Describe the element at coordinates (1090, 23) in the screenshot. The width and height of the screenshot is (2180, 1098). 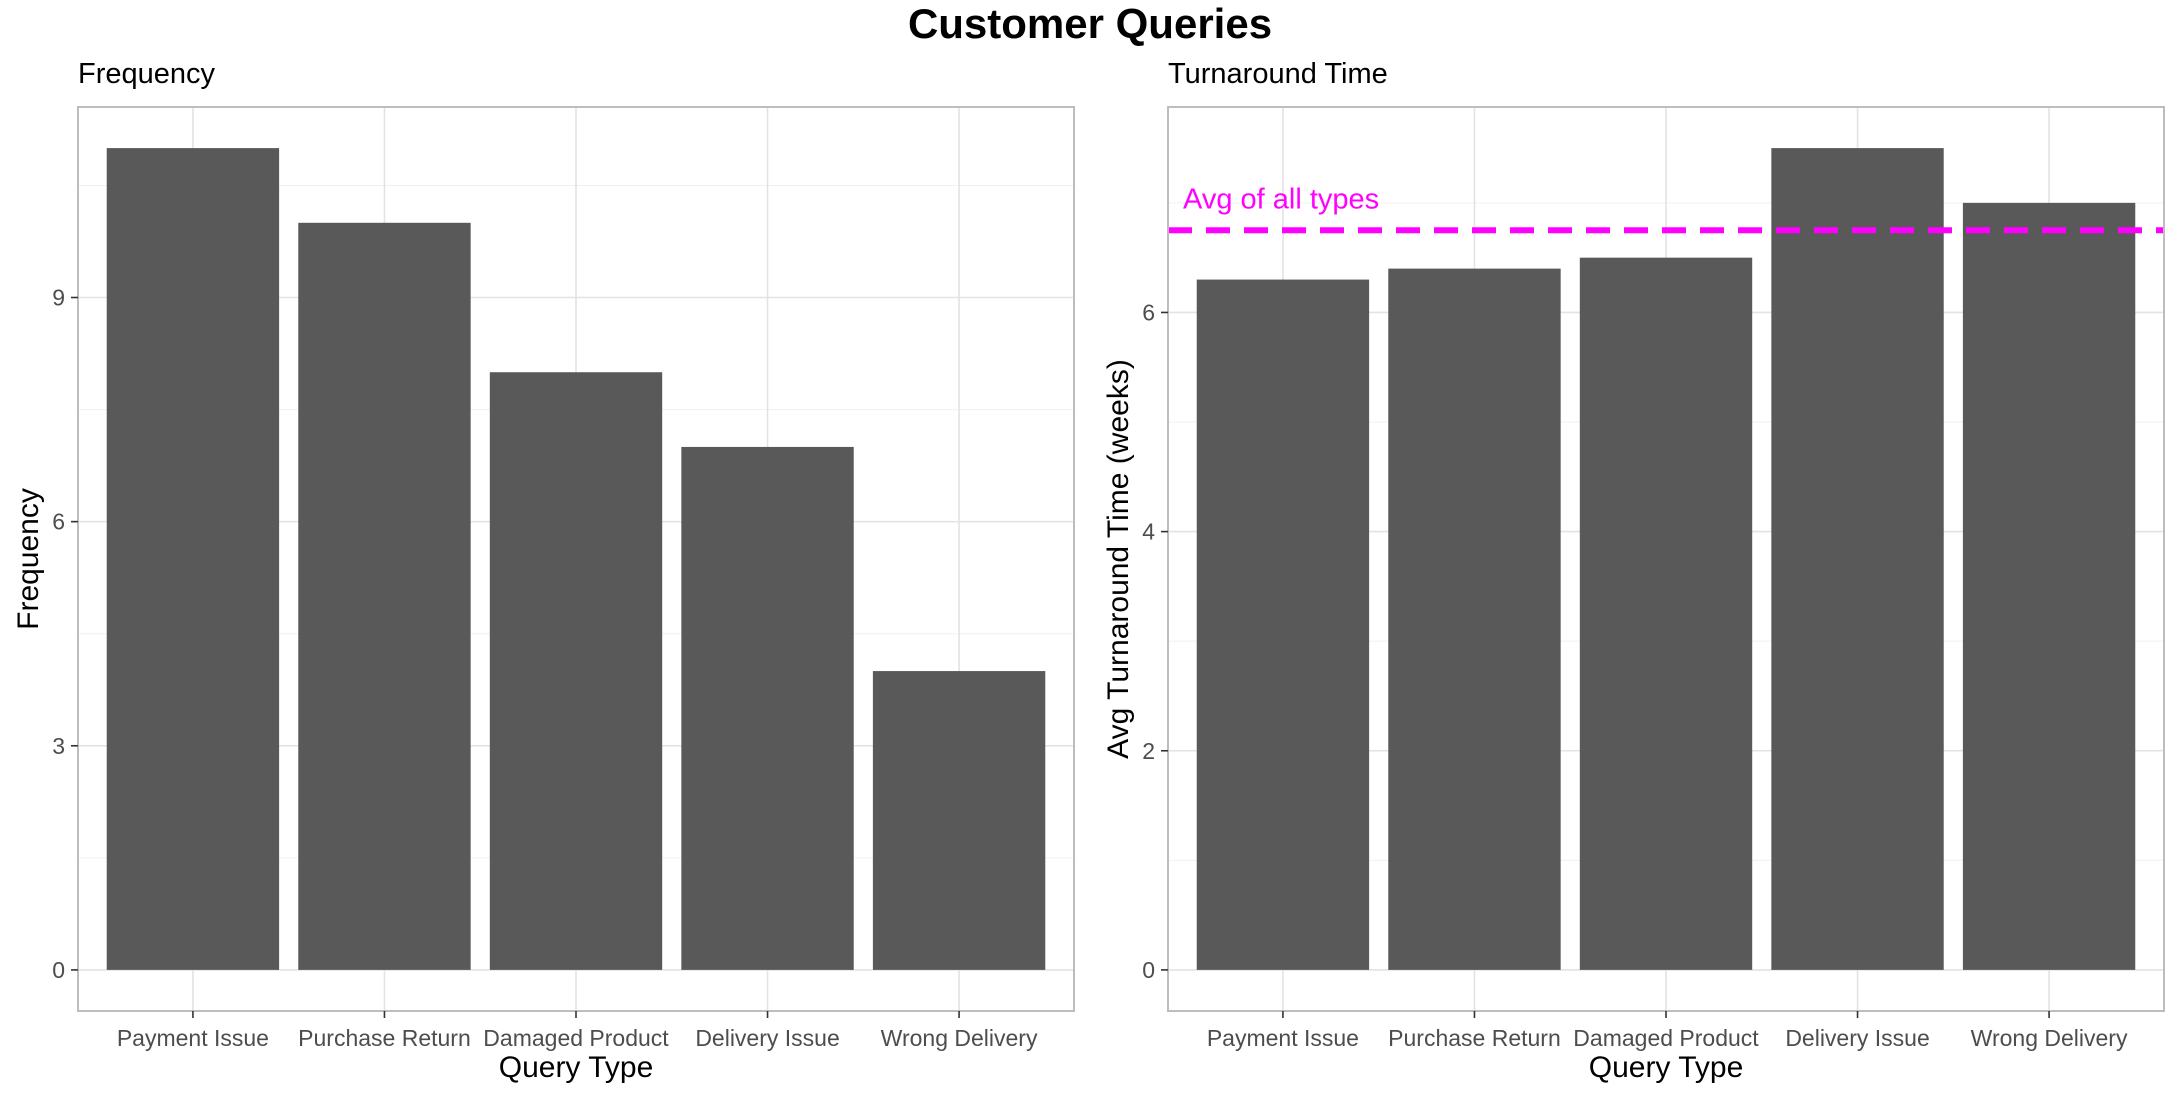
I see `figure-title: Customer Queries` at that location.